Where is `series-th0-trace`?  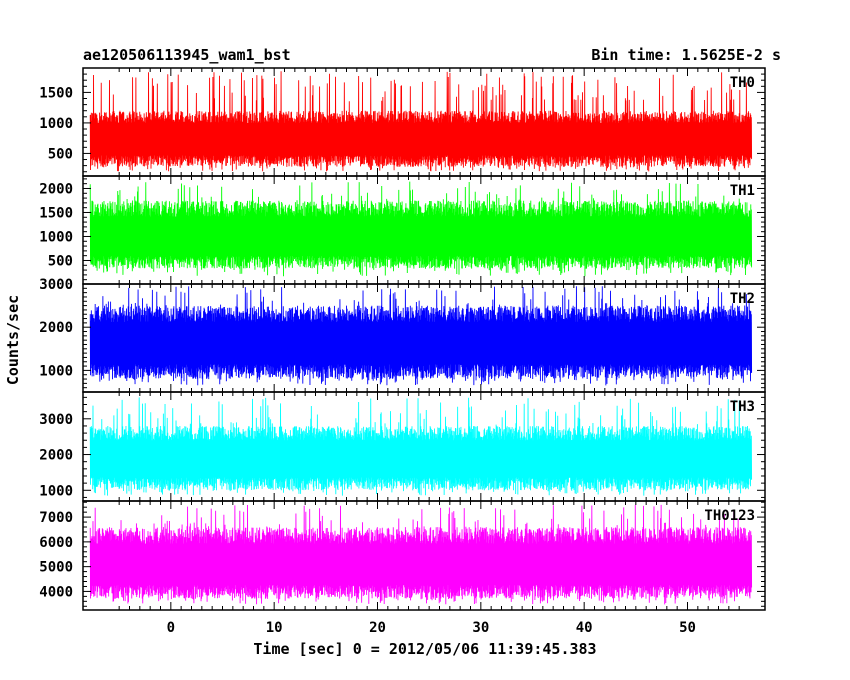
series-th0-trace is located at coordinates (421, 121).